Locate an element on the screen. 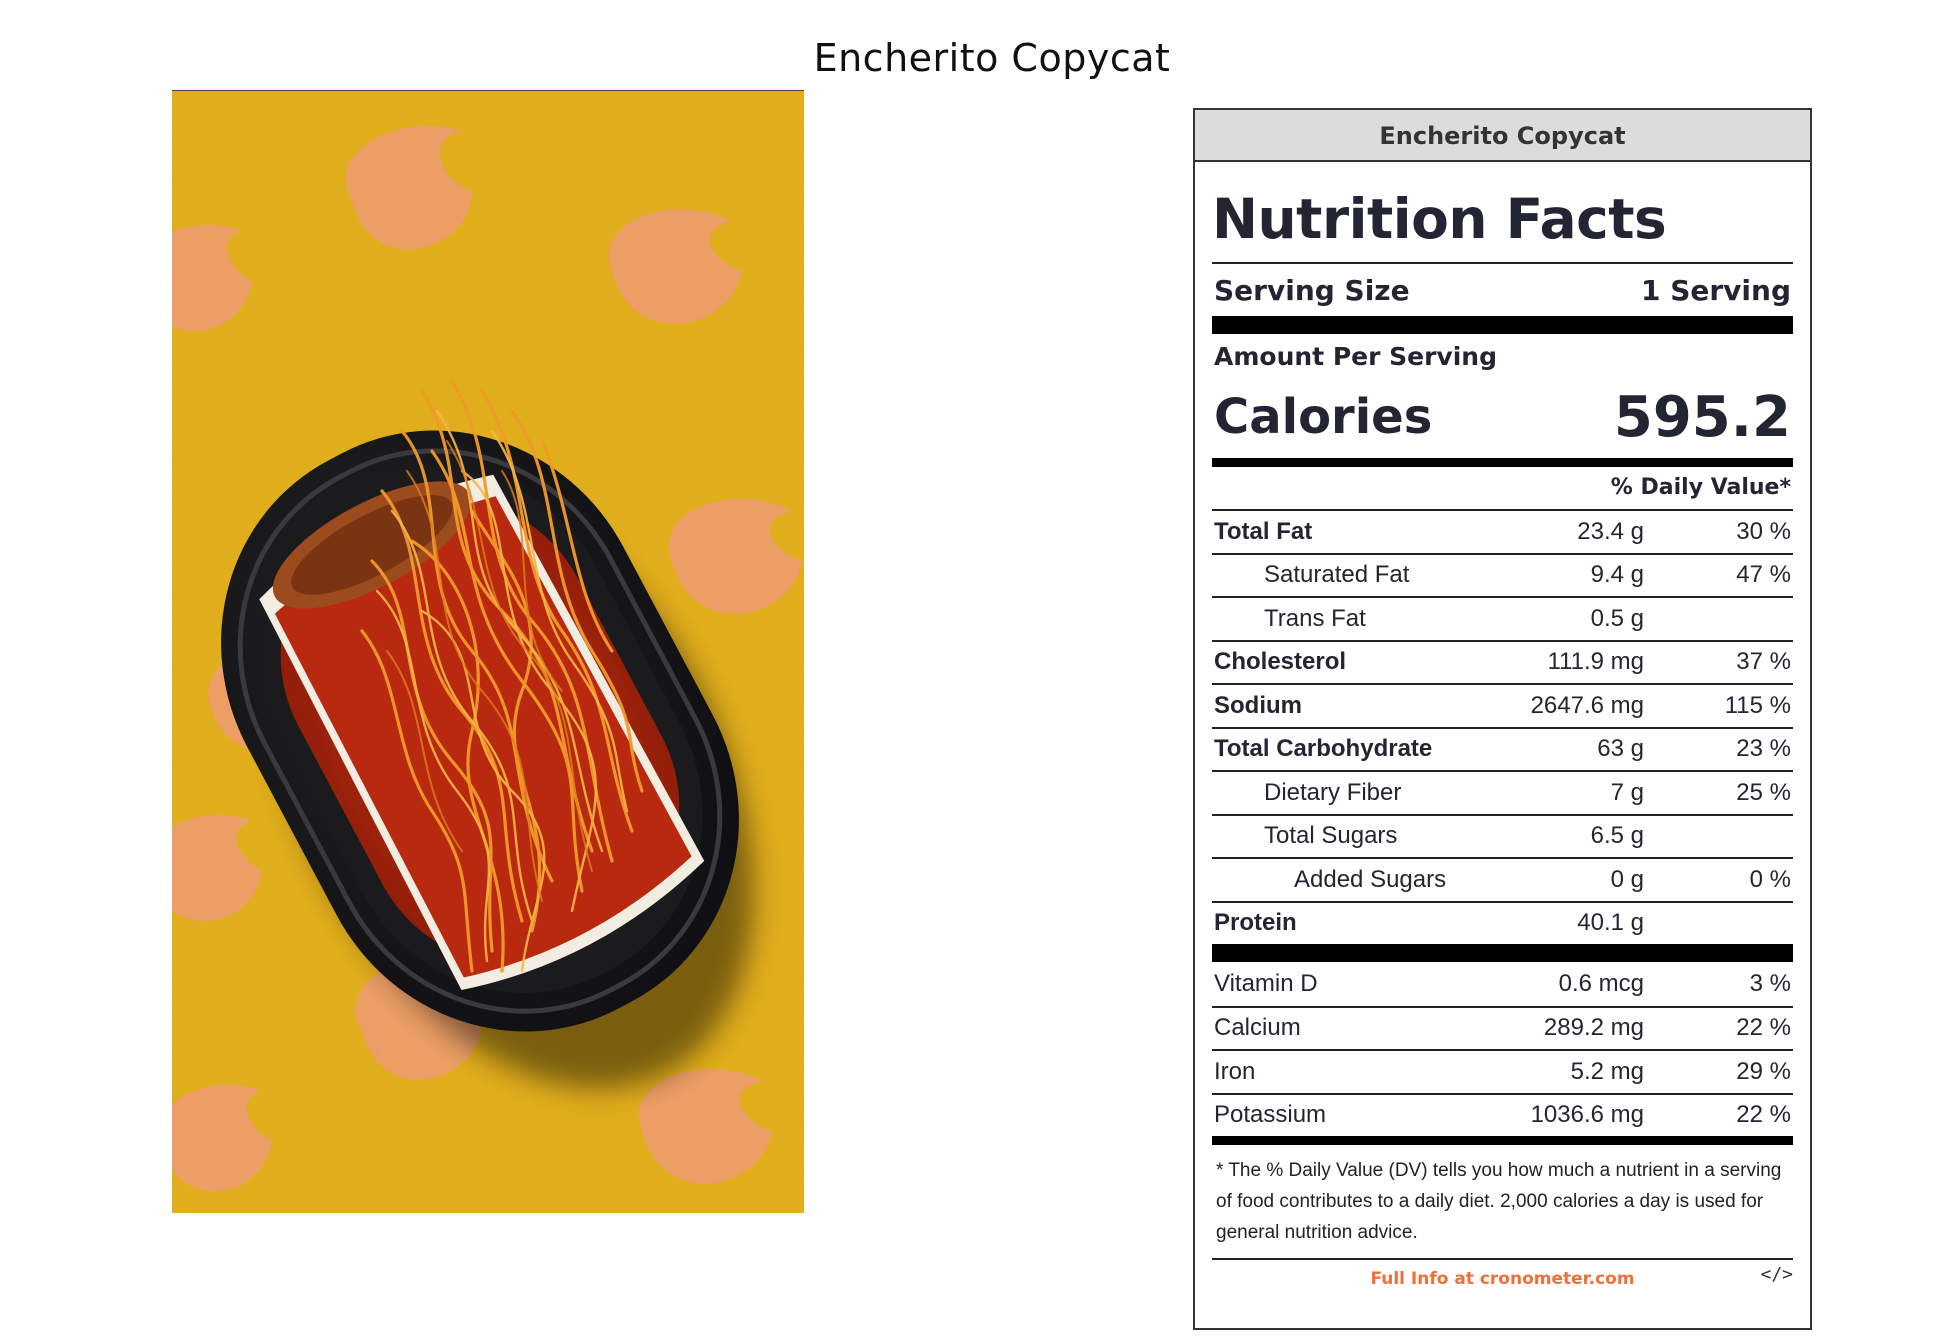 Image resolution: width=1940 pixels, height=1342 pixels. vitamin-name: Calcium is located at coordinates (1257, 1028).